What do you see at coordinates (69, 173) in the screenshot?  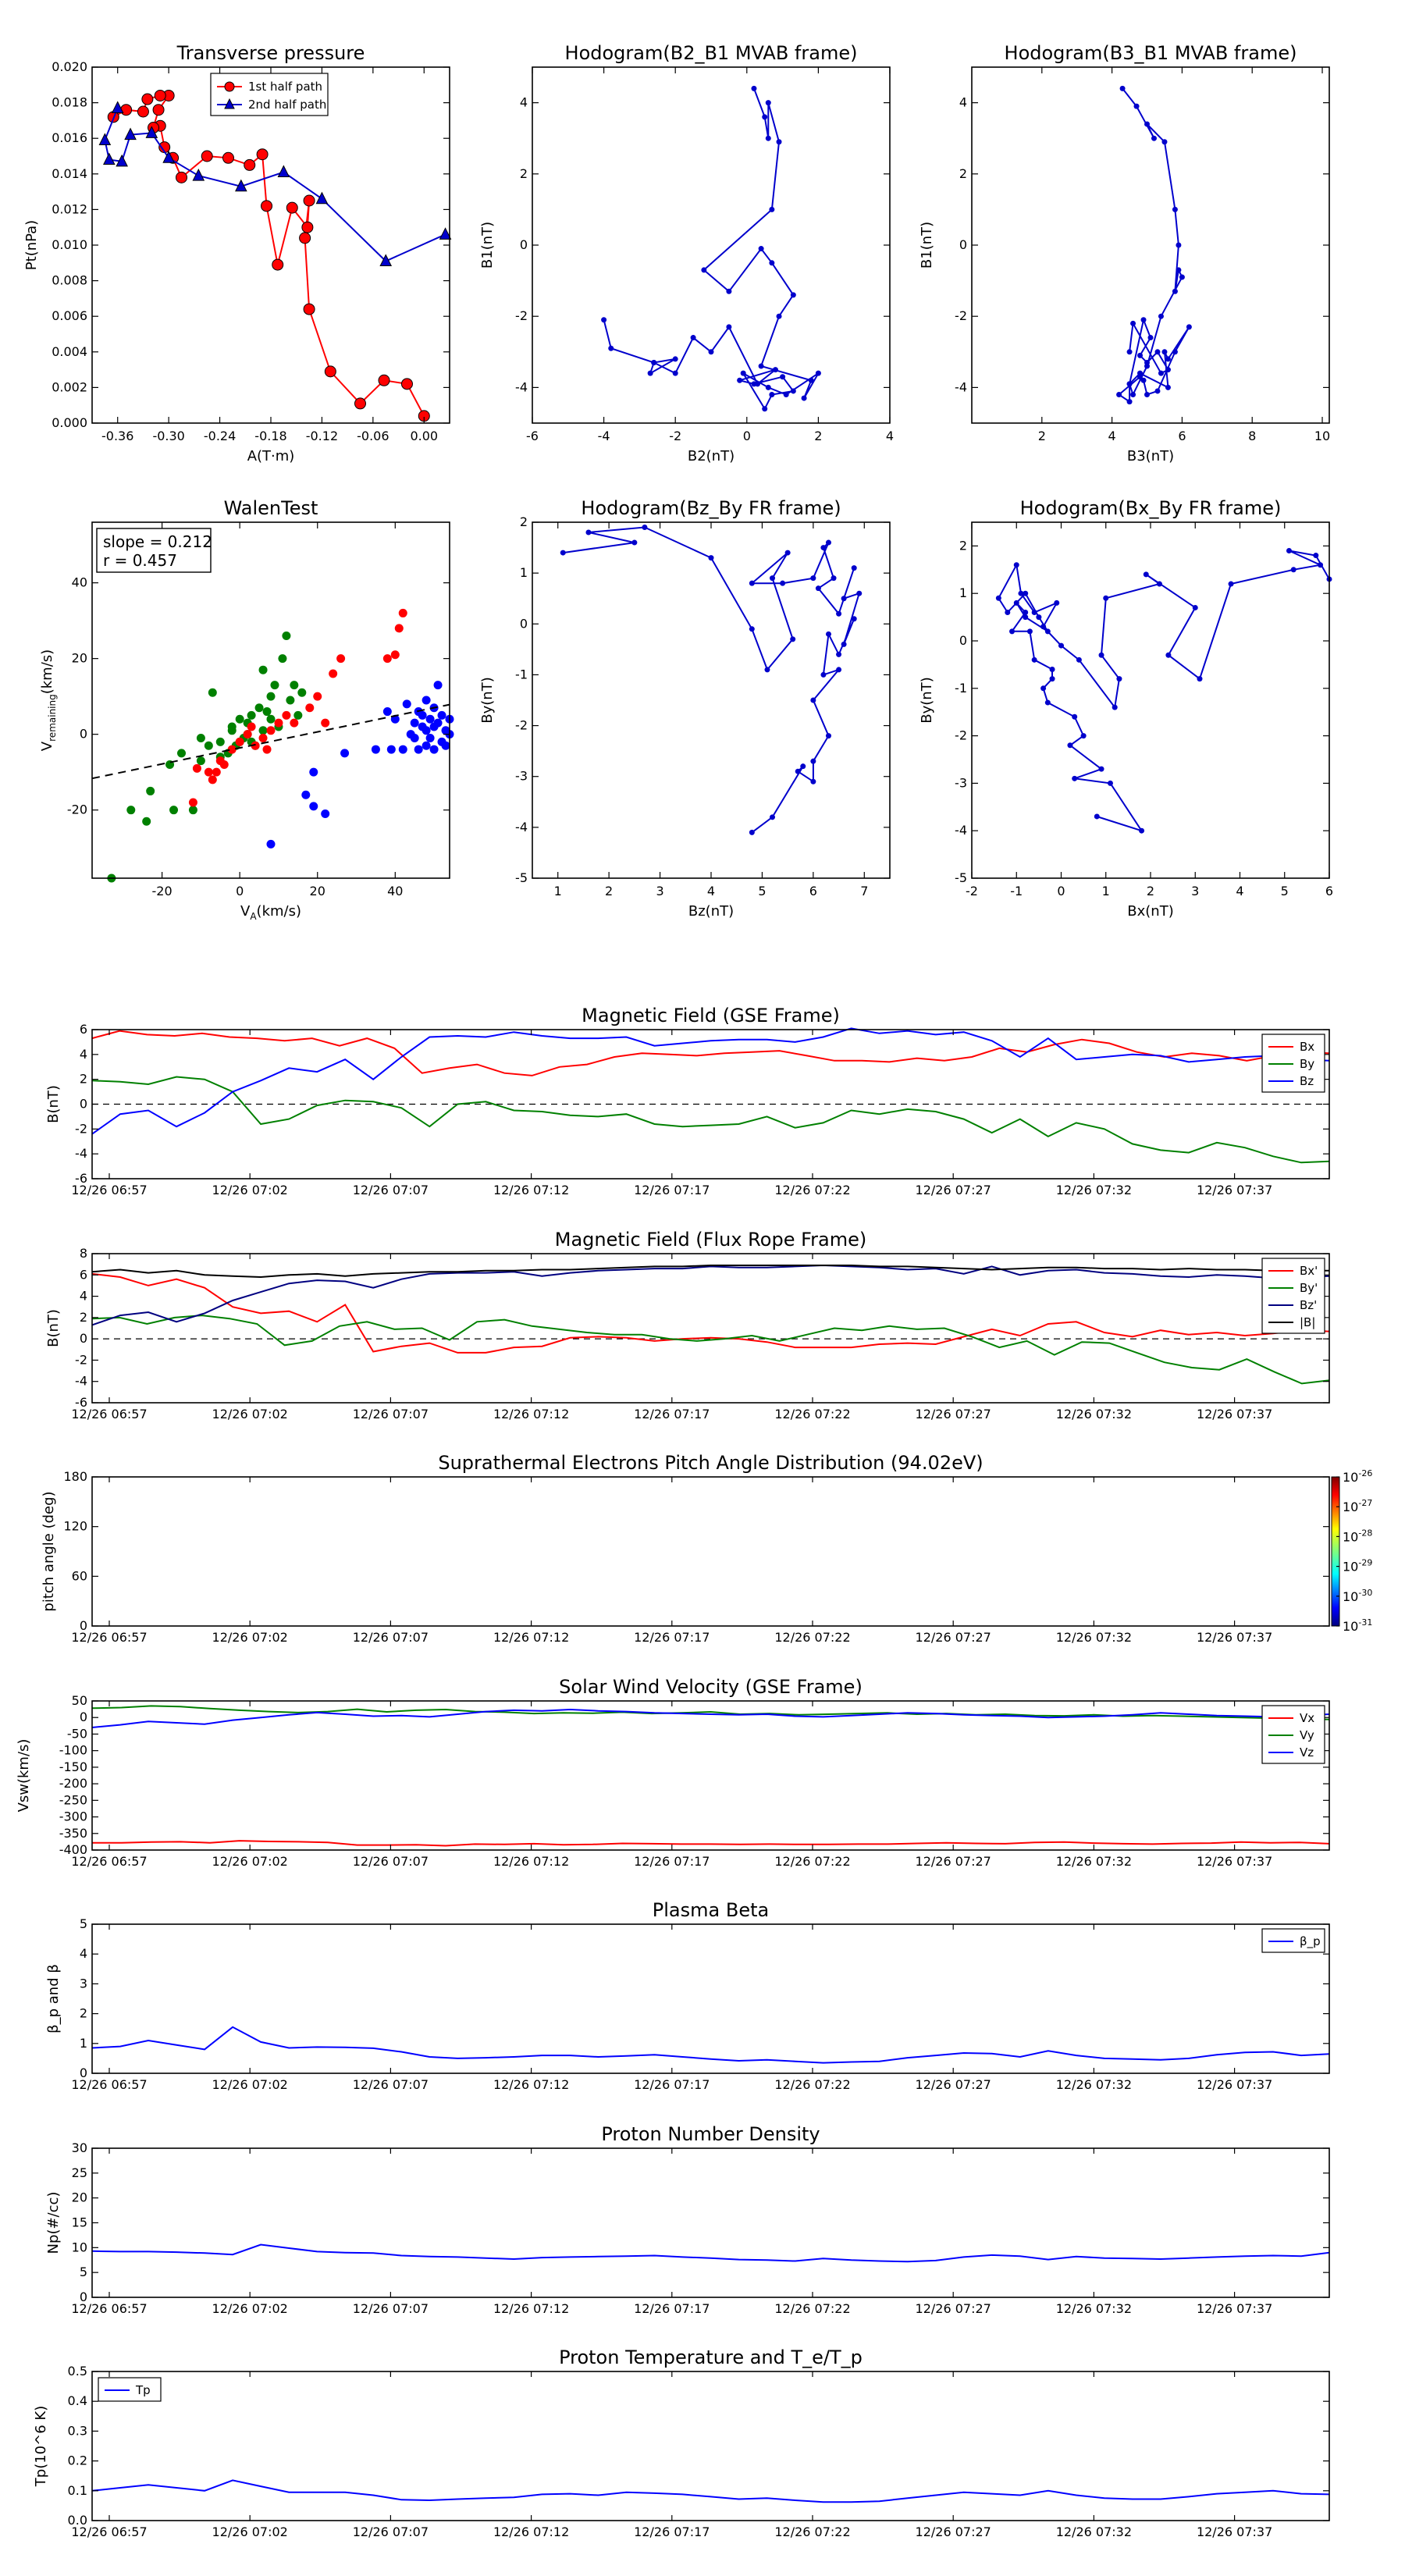 I see `pt-ytick-label: 0.014` at bounding box center [69, 173].